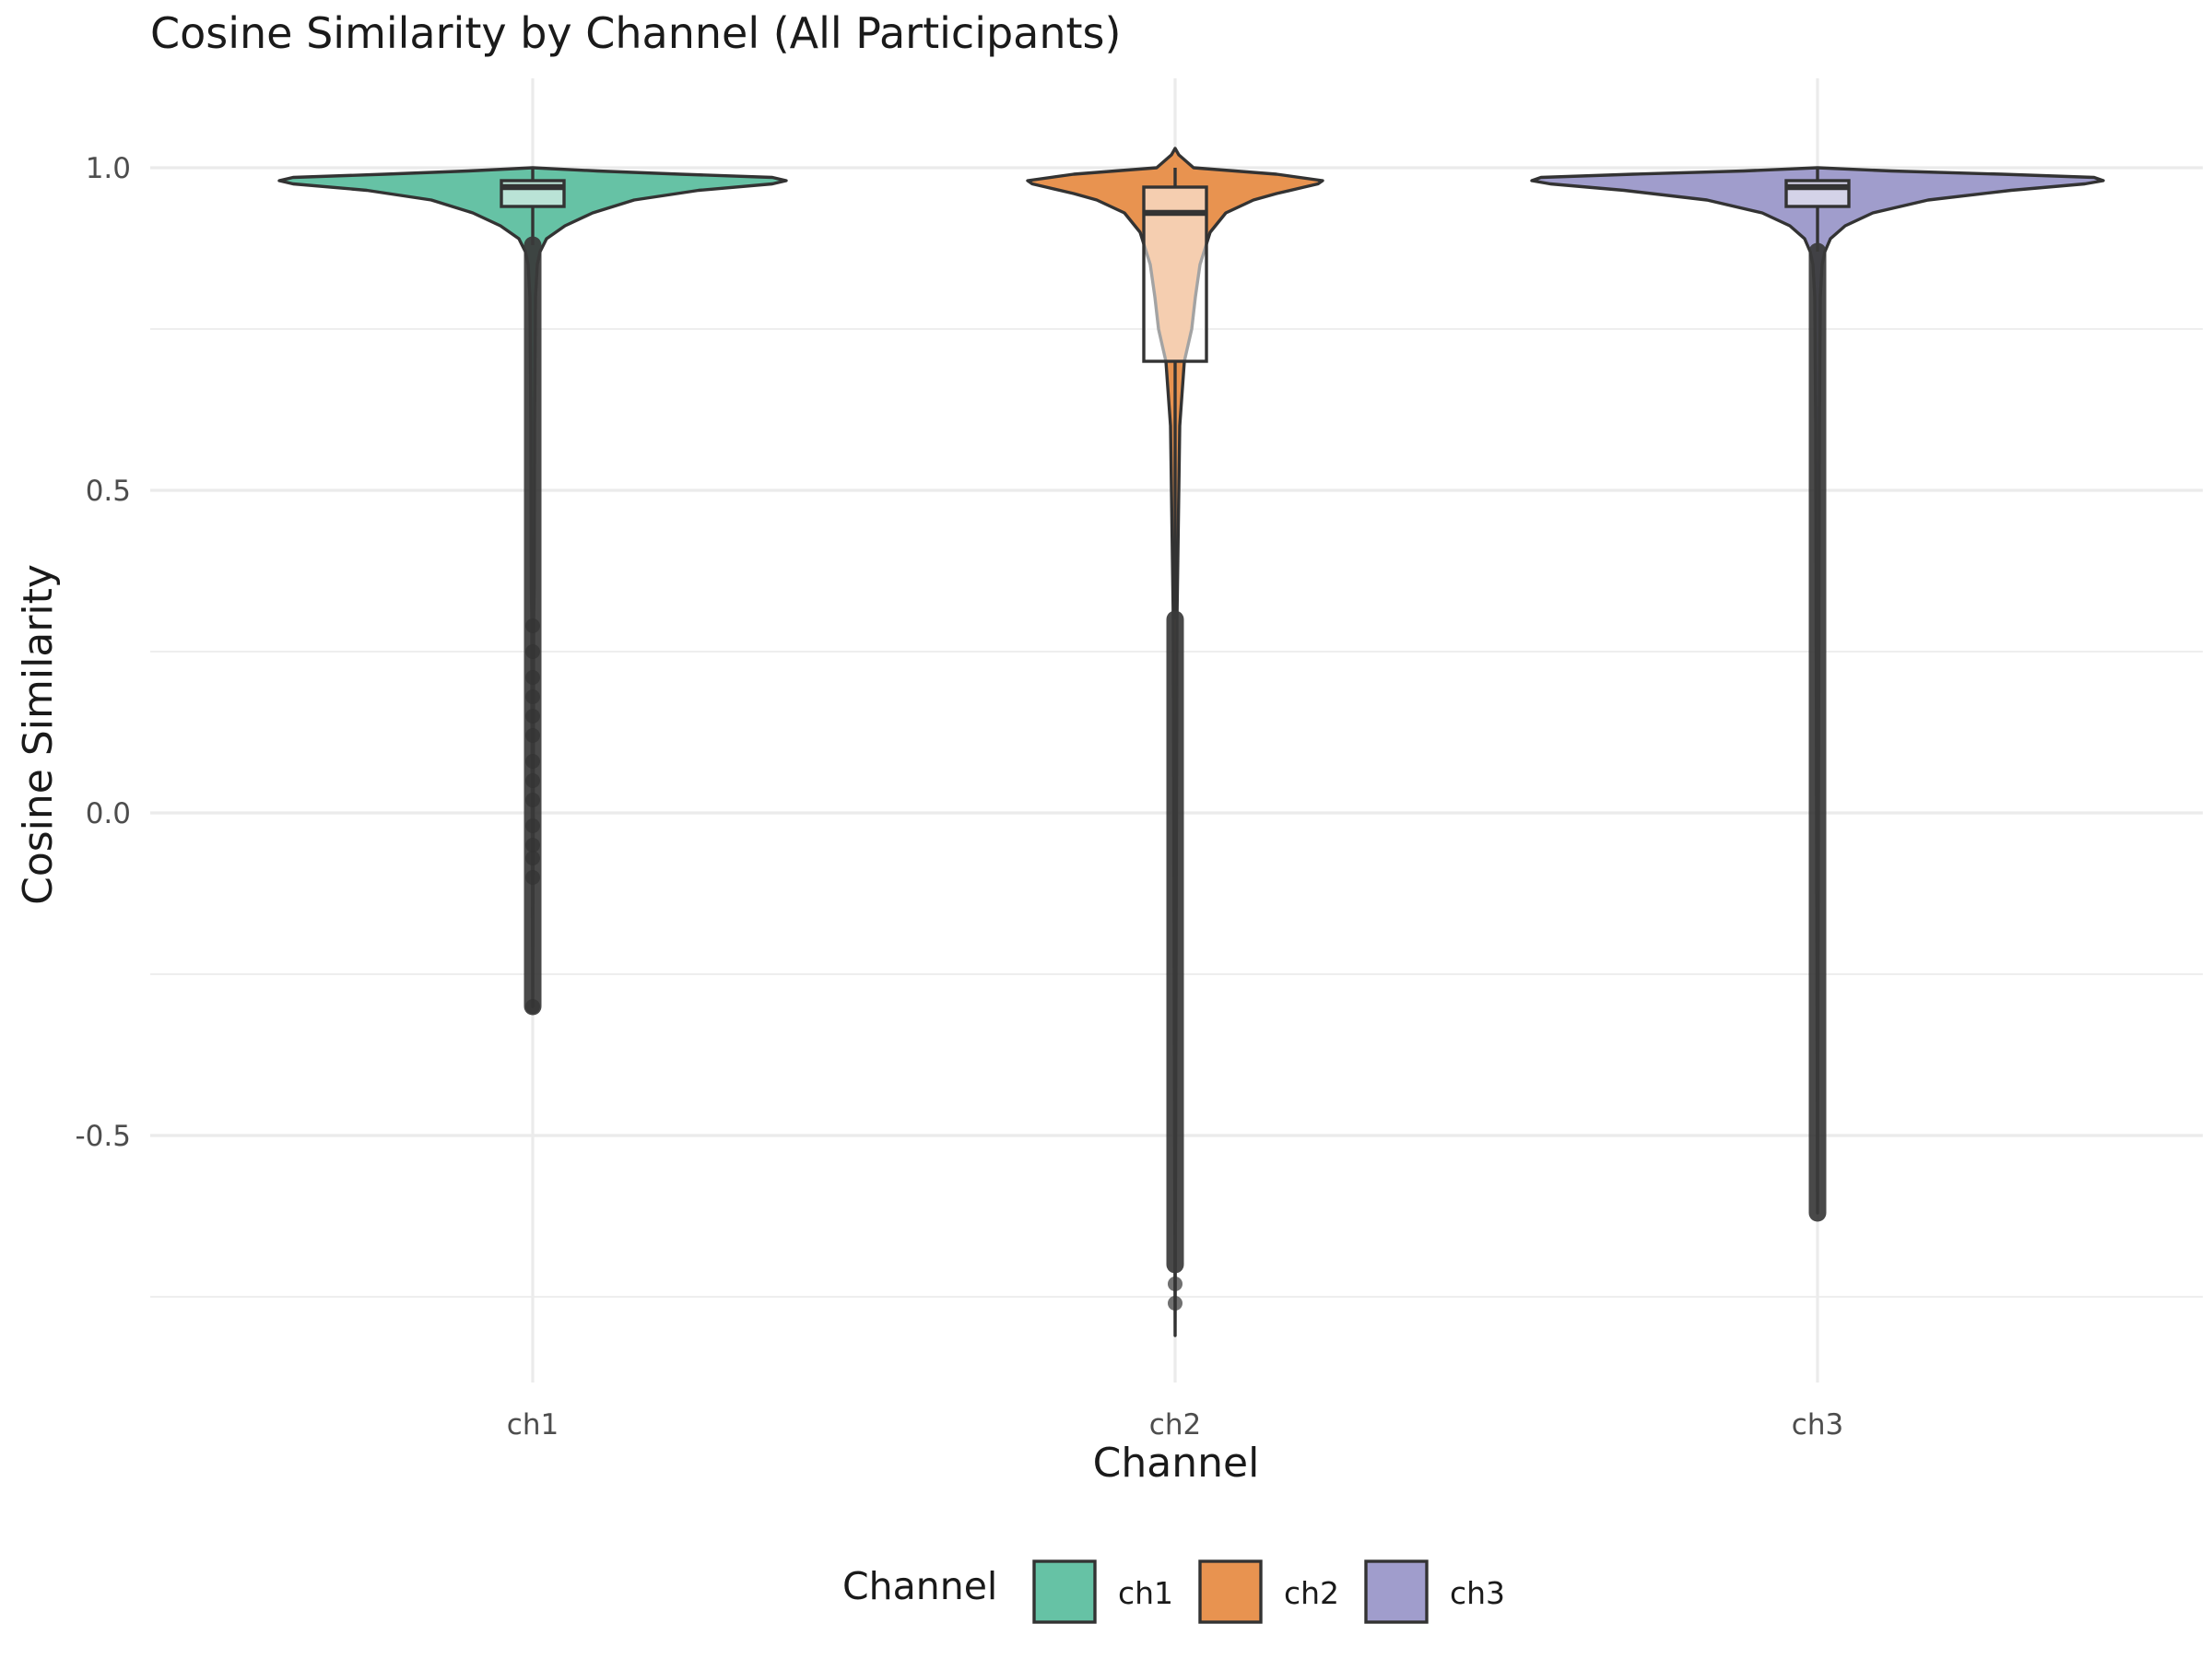  I want to click on legend-swatch-ch1, so click(1064, 1591).